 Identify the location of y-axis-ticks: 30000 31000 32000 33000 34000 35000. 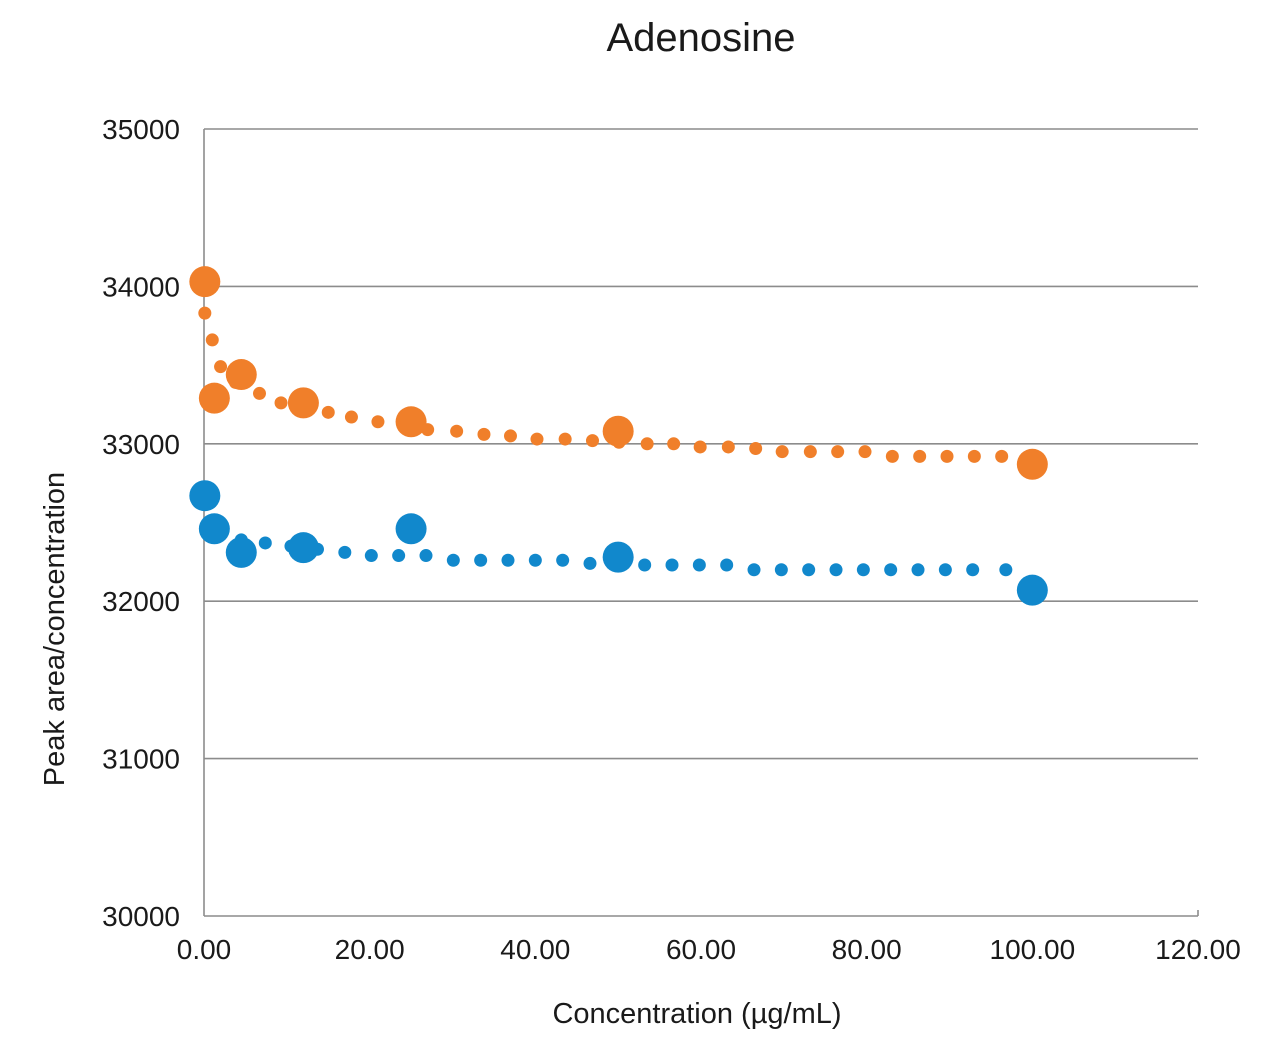
(141, 523).